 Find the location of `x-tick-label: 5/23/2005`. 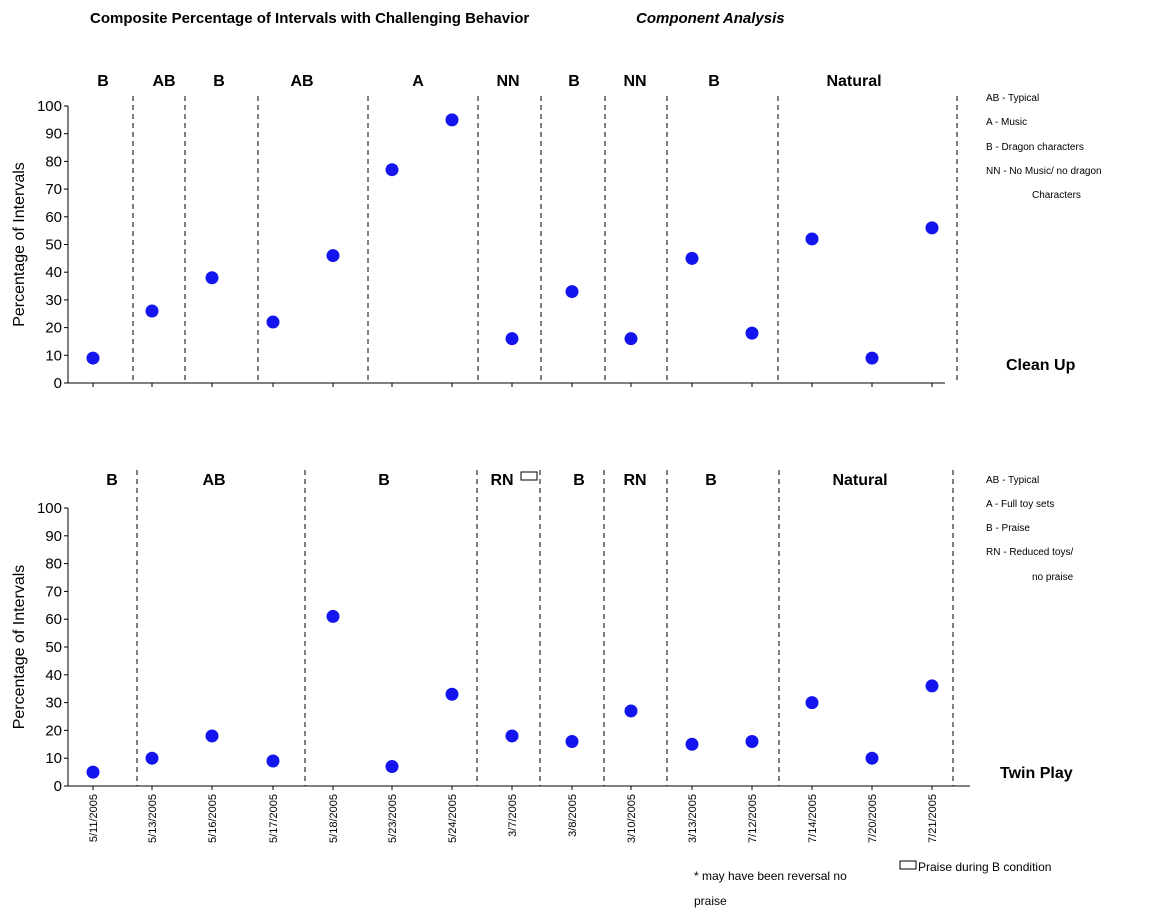

x-tick-label: 5/23/2005 is located at coordinates (393, 818).